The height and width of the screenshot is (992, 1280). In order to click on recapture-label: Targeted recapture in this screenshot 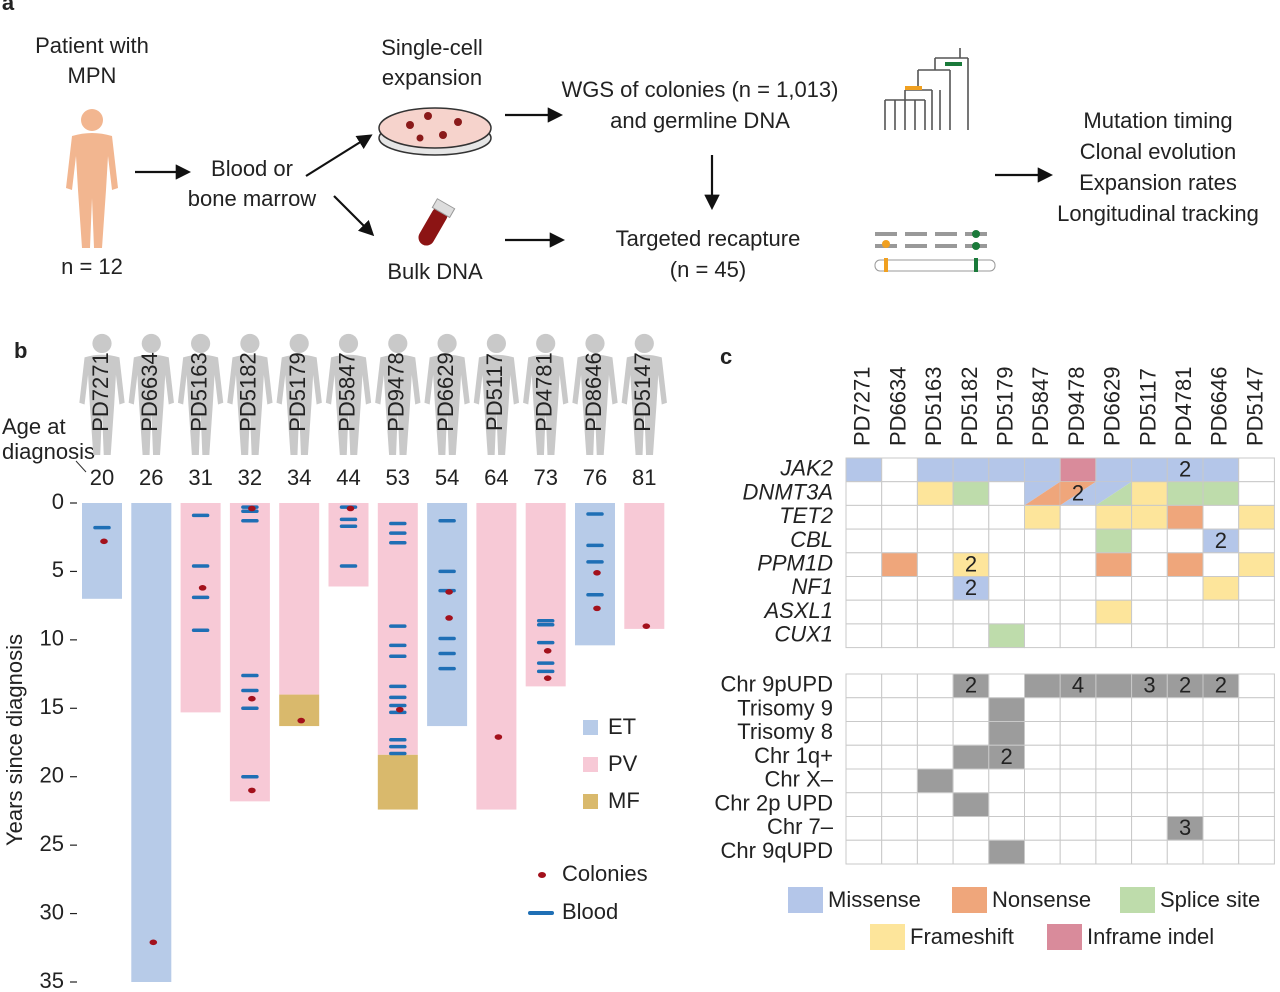, I will do `click(708, 238)`.